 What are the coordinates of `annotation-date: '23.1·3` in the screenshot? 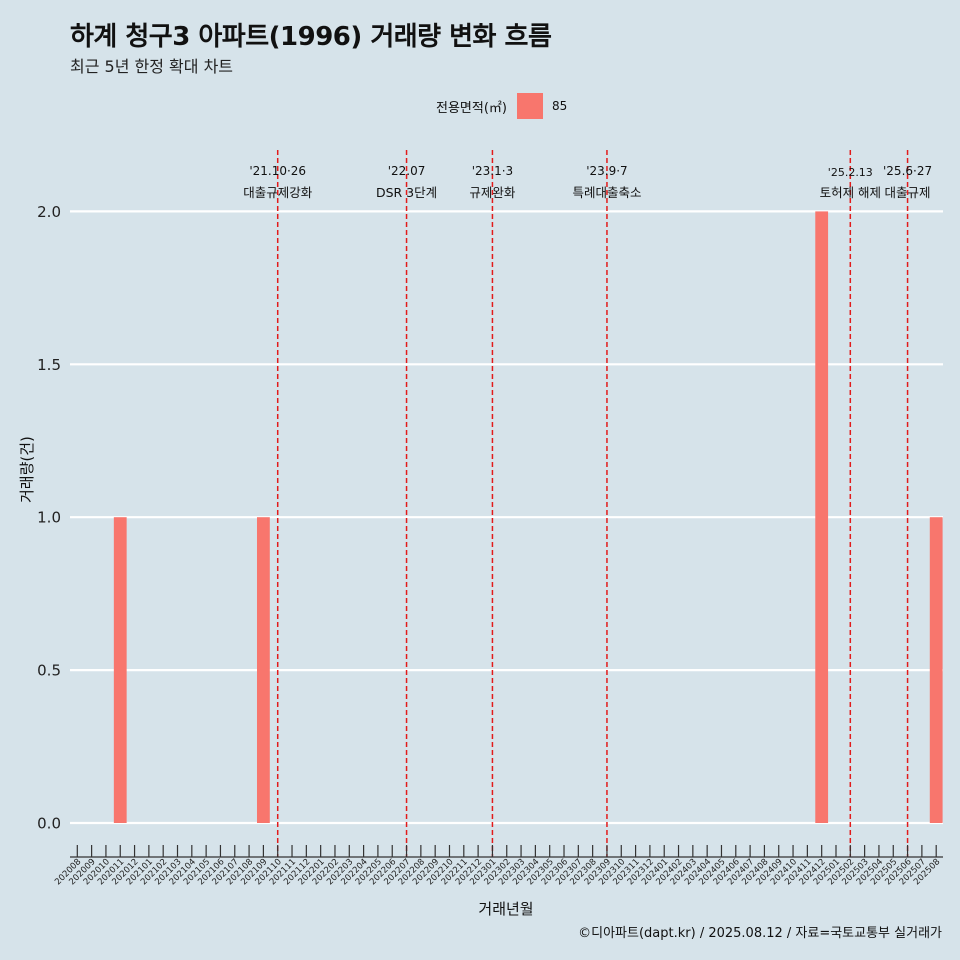 It's located at (492, 171).